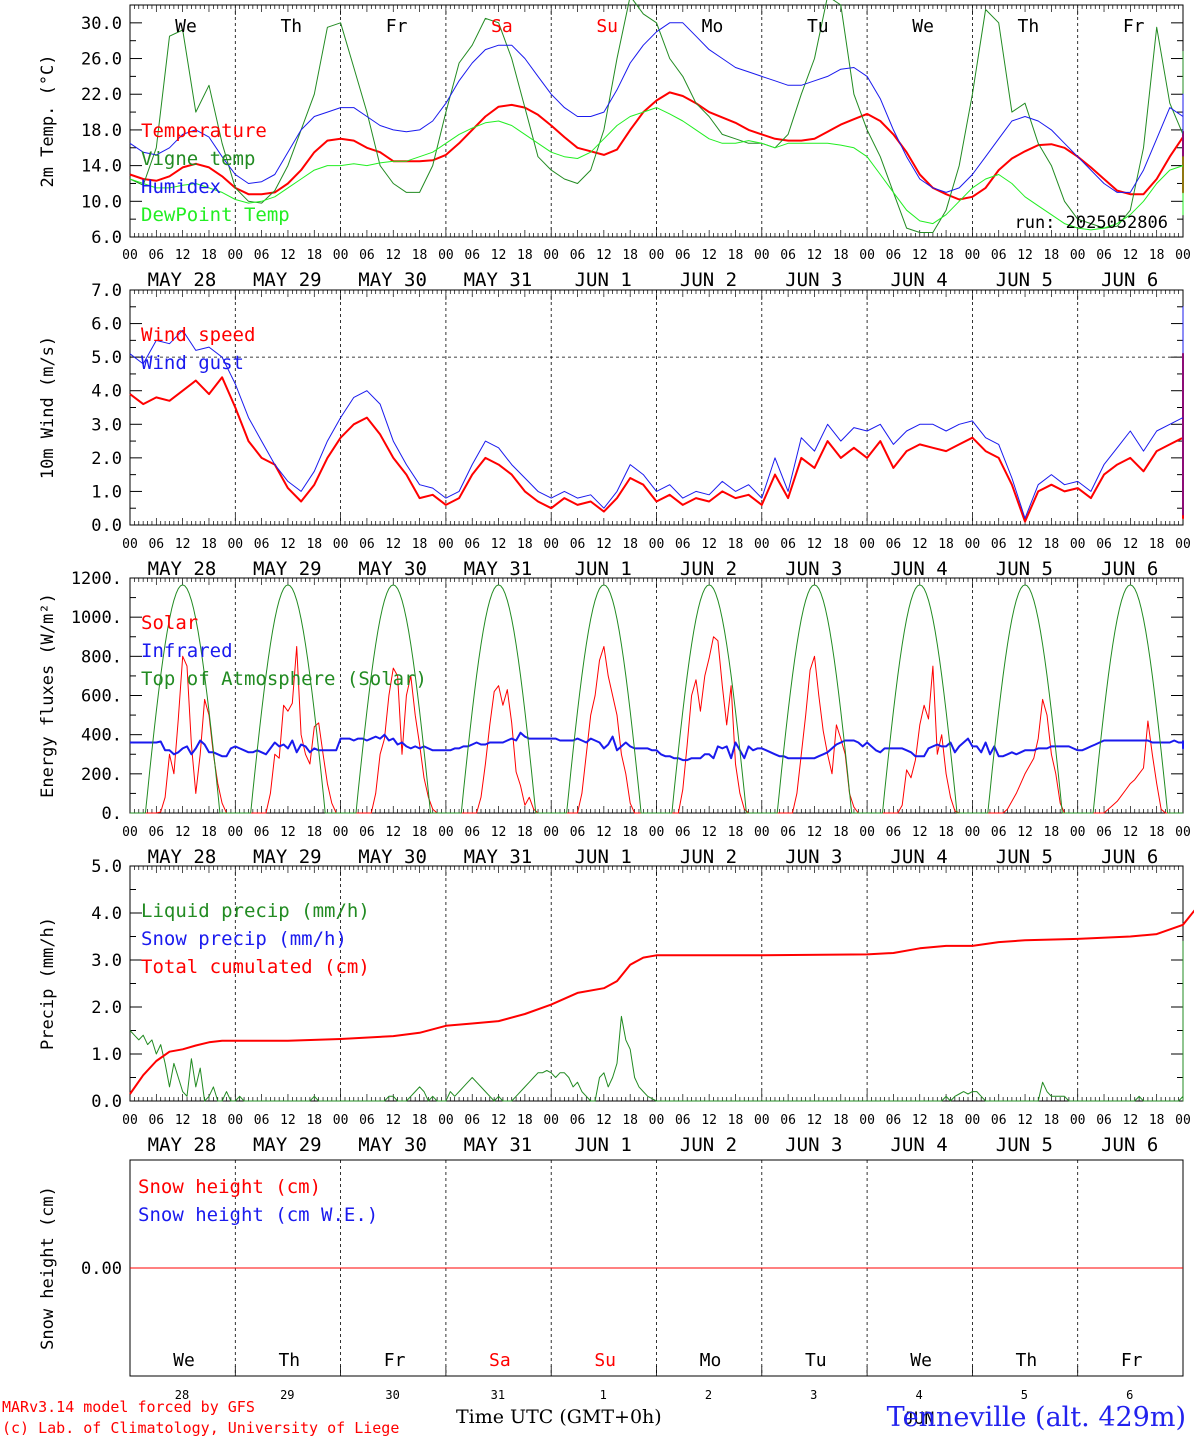  What do you see at coordinates (244, 939) in the screenshot?
I see `legend-entry: Snow precip (mm/h)` at bounding box center [244, 939].